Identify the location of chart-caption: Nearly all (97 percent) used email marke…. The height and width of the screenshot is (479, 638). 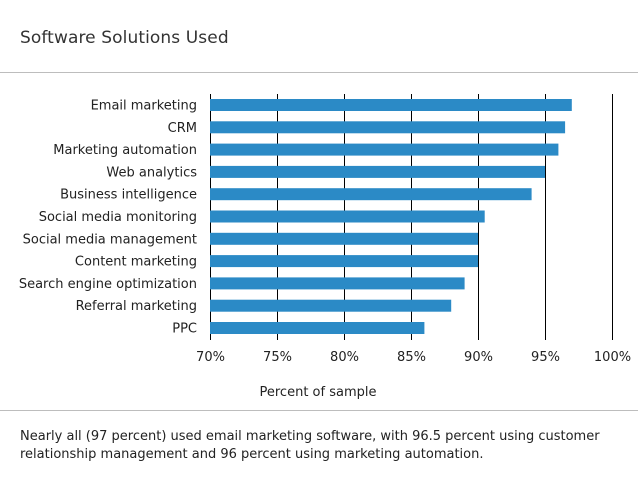
(310, 445).